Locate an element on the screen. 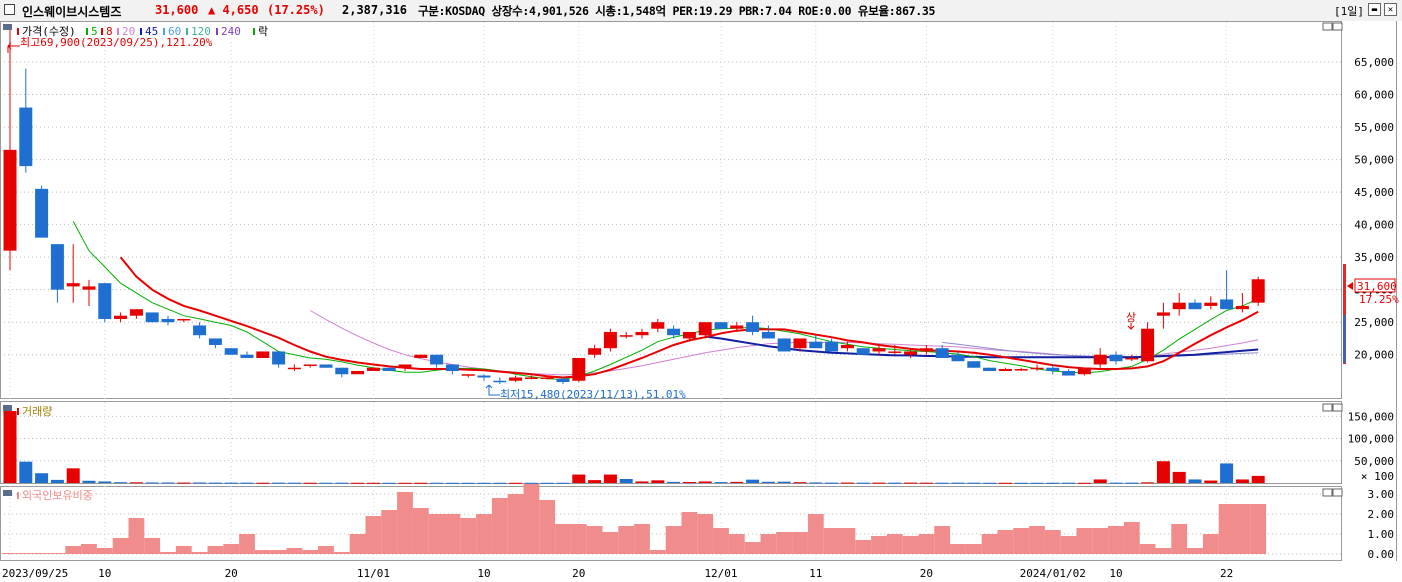 The height and width of the screenshot is (582, 1402). legend-price-label: 가격(수정) is located at coordinates (49, 31).